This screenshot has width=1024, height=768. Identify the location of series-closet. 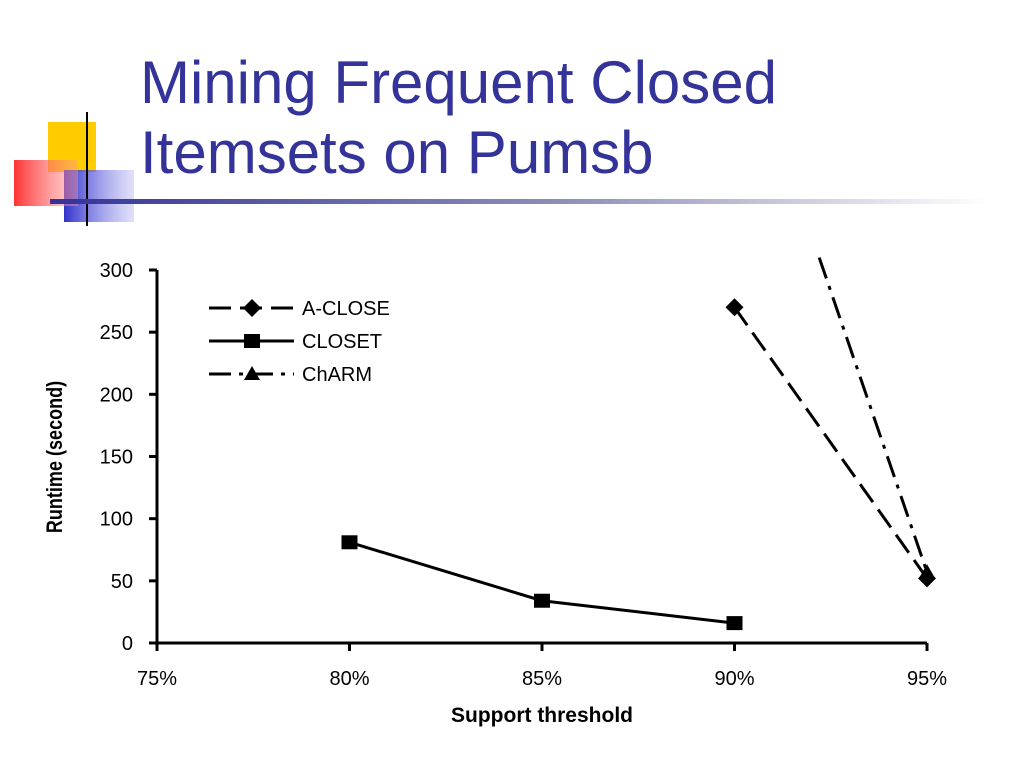
(542, 583).